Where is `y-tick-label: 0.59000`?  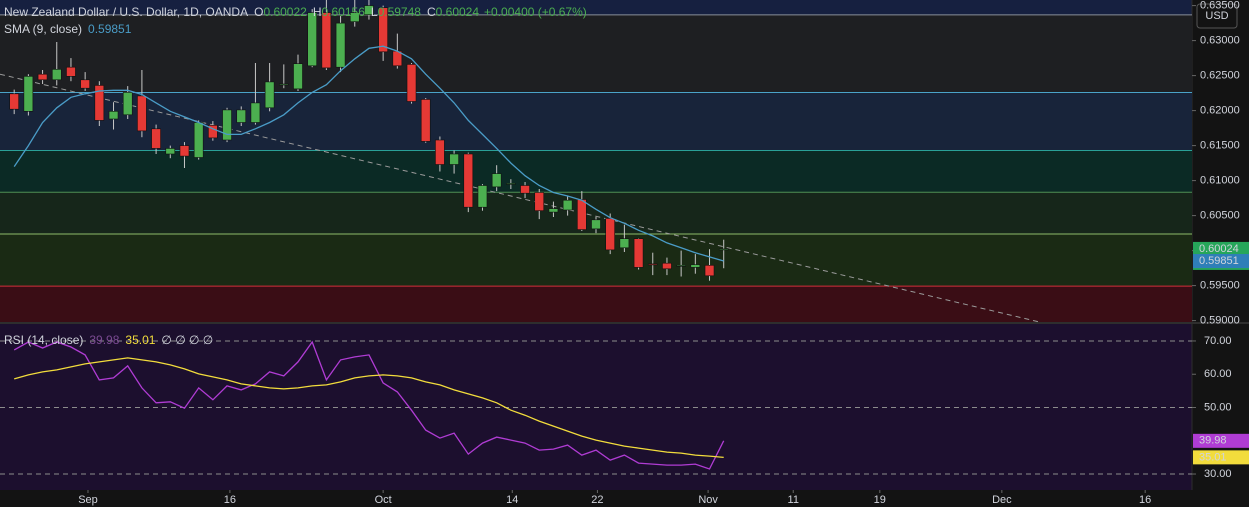 y-tick-label: 0.59000 is located at coordinates (1220, 321).